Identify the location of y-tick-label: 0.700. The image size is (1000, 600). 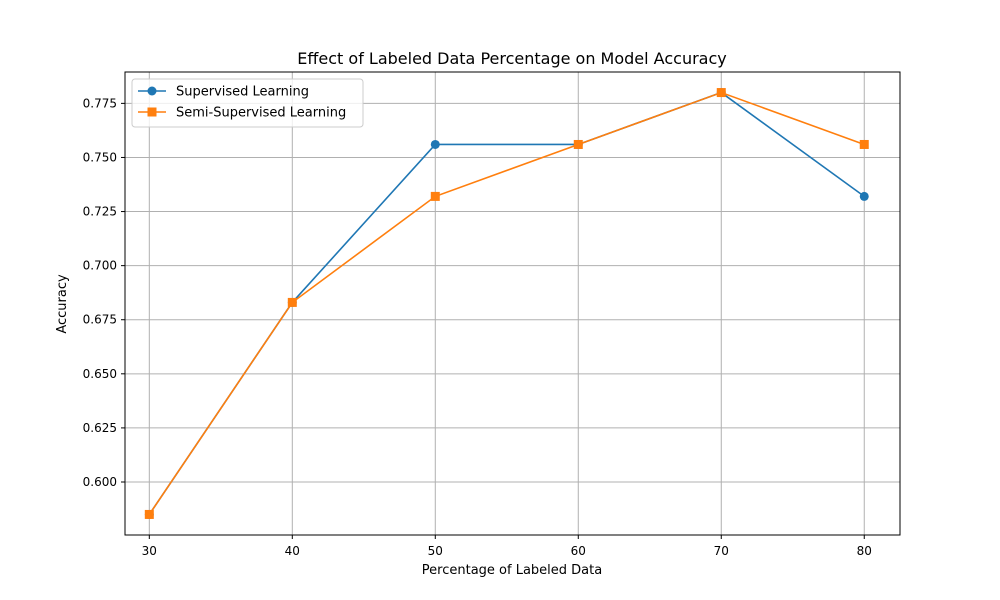
(100, 266).